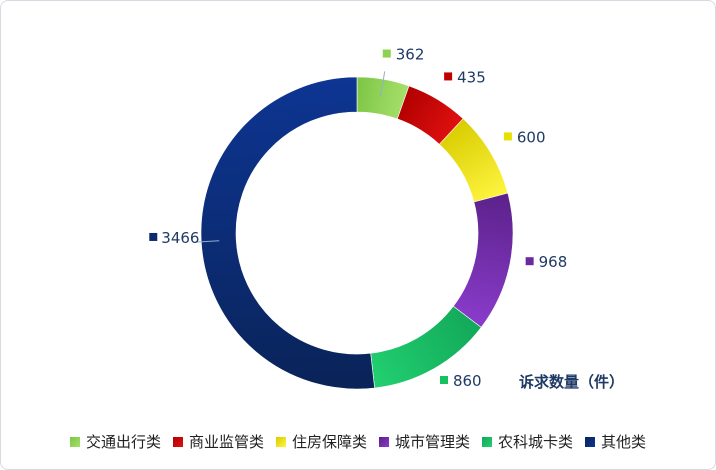 The image size is (716, 470). I want to click on leader-lines, so click(289, 157).